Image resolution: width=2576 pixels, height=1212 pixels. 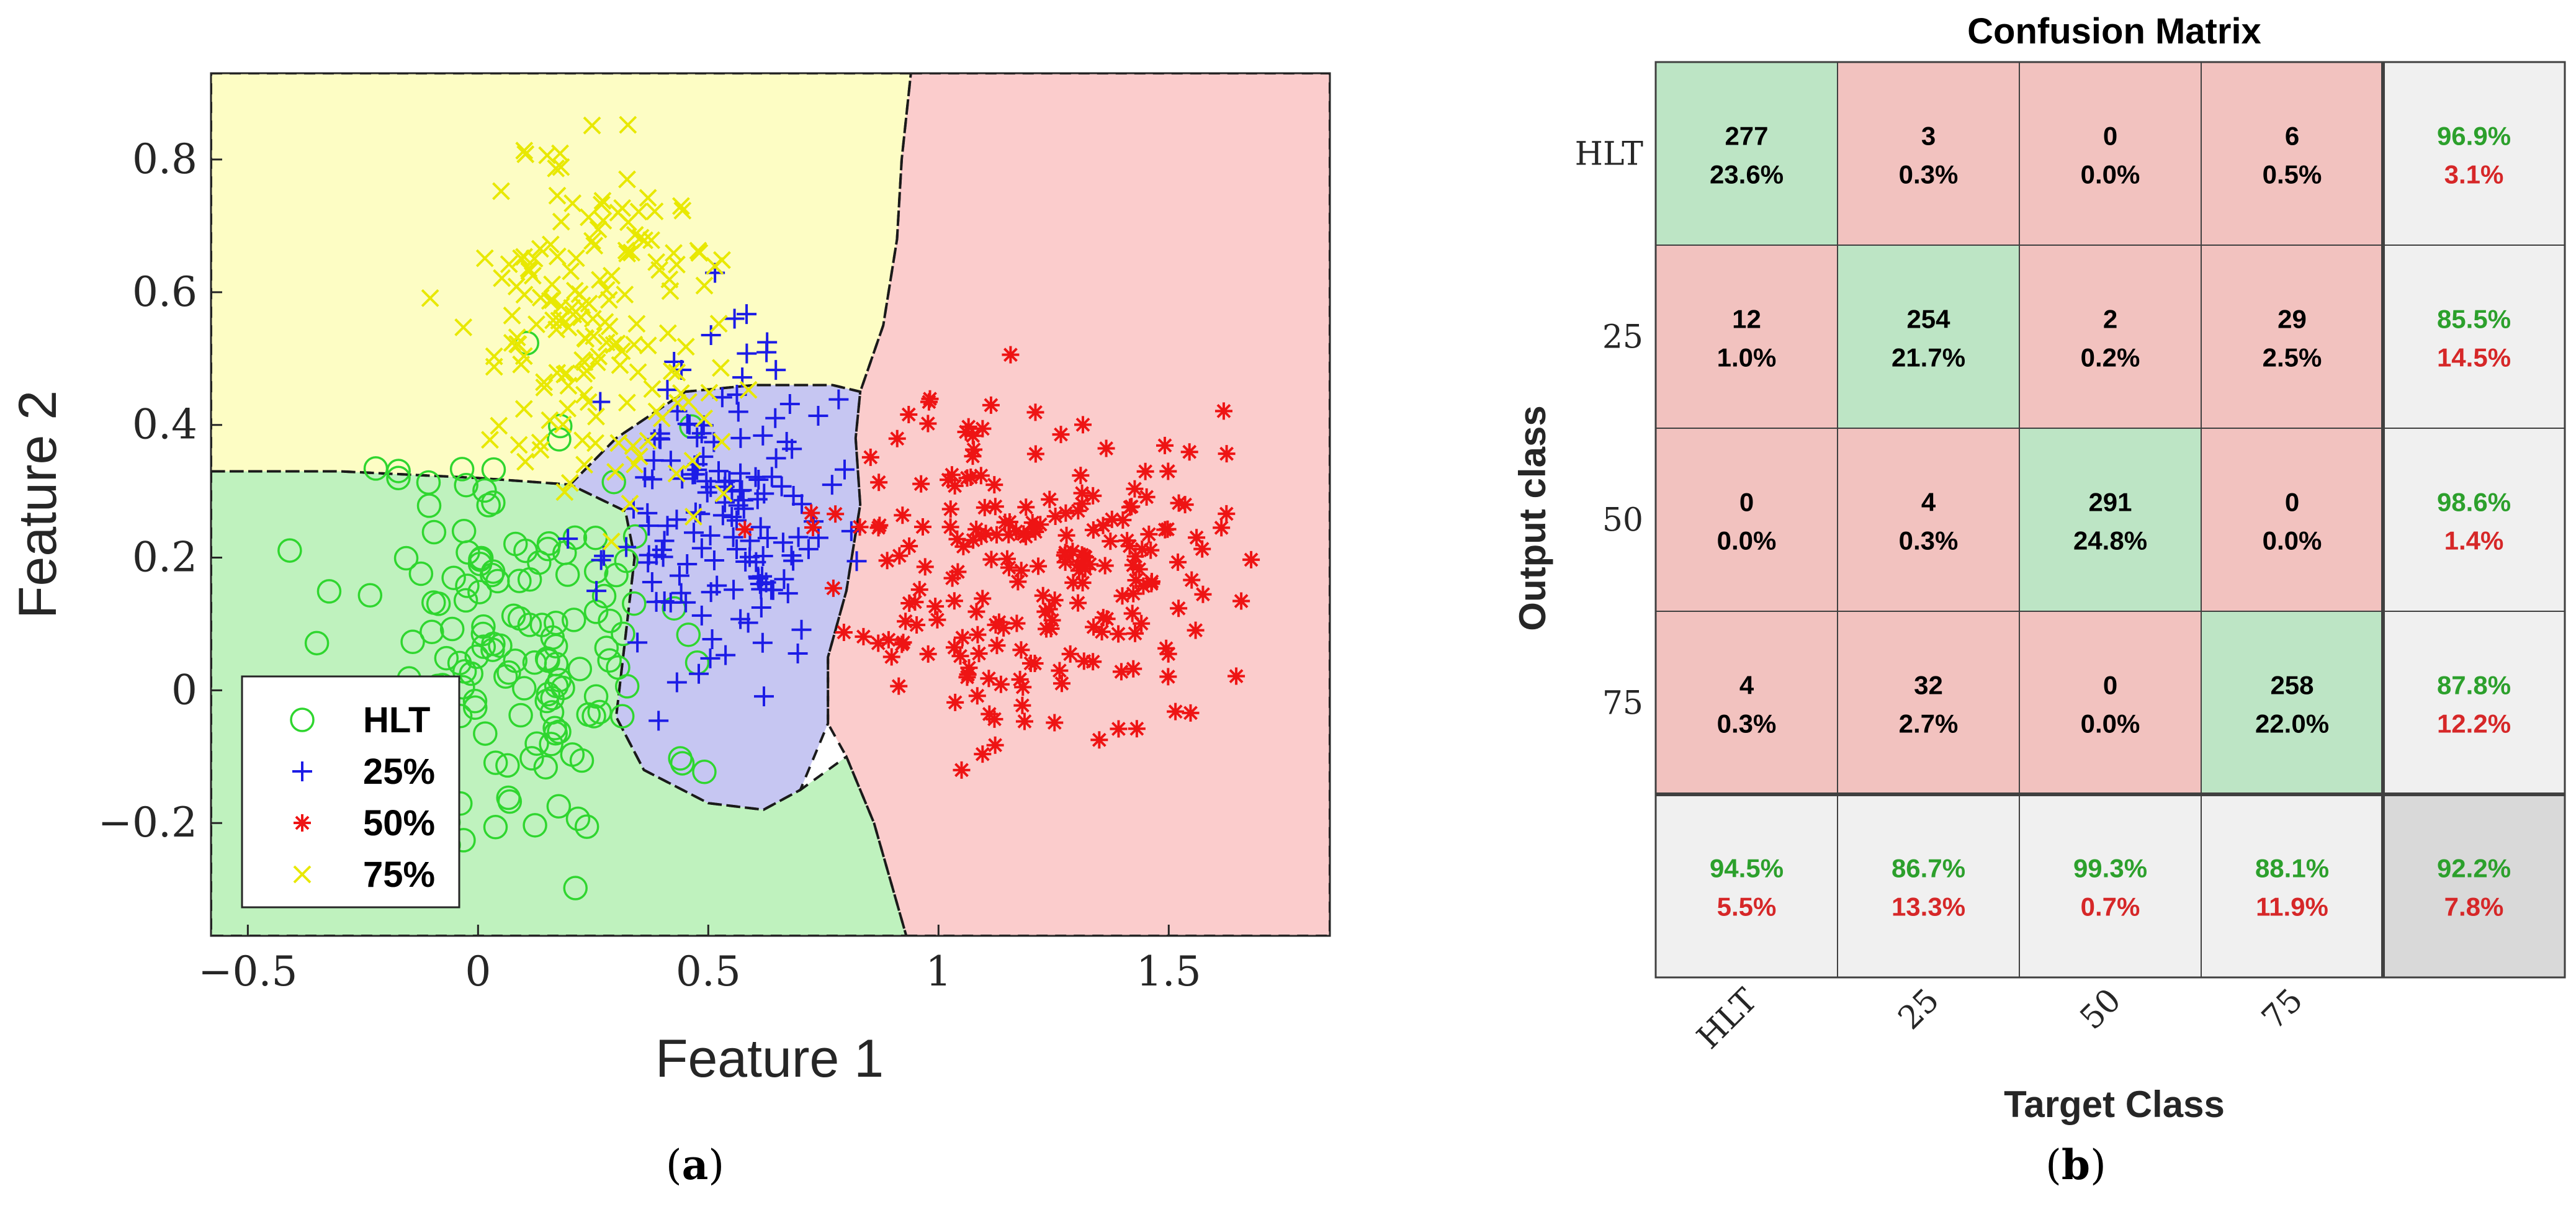 What do you see at coordinates (147, 823) in the screenshot?
I see `y-tick-label: −0.2` at bounding box center [147, 823].